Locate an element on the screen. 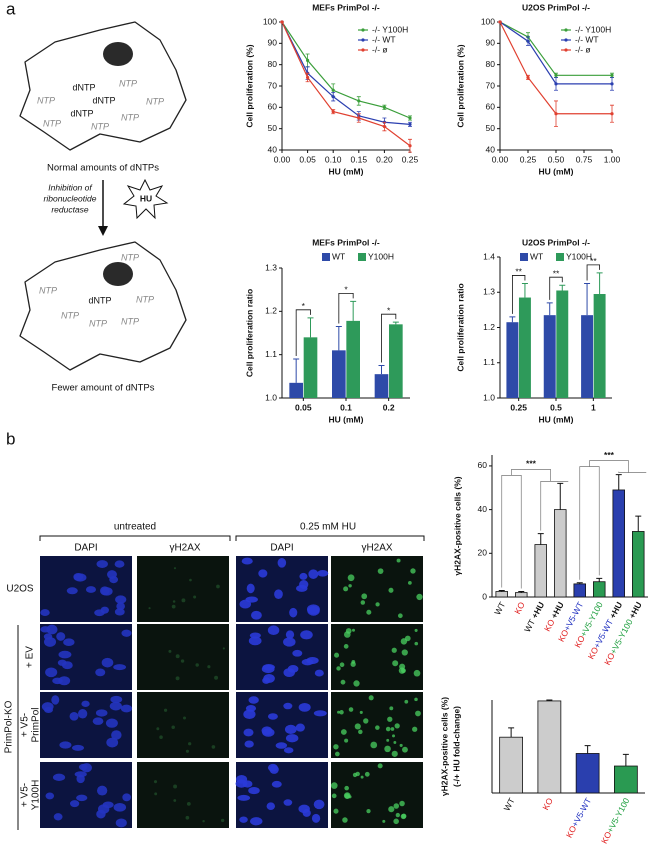  significance-bracket is located at coordinates (593, 272).